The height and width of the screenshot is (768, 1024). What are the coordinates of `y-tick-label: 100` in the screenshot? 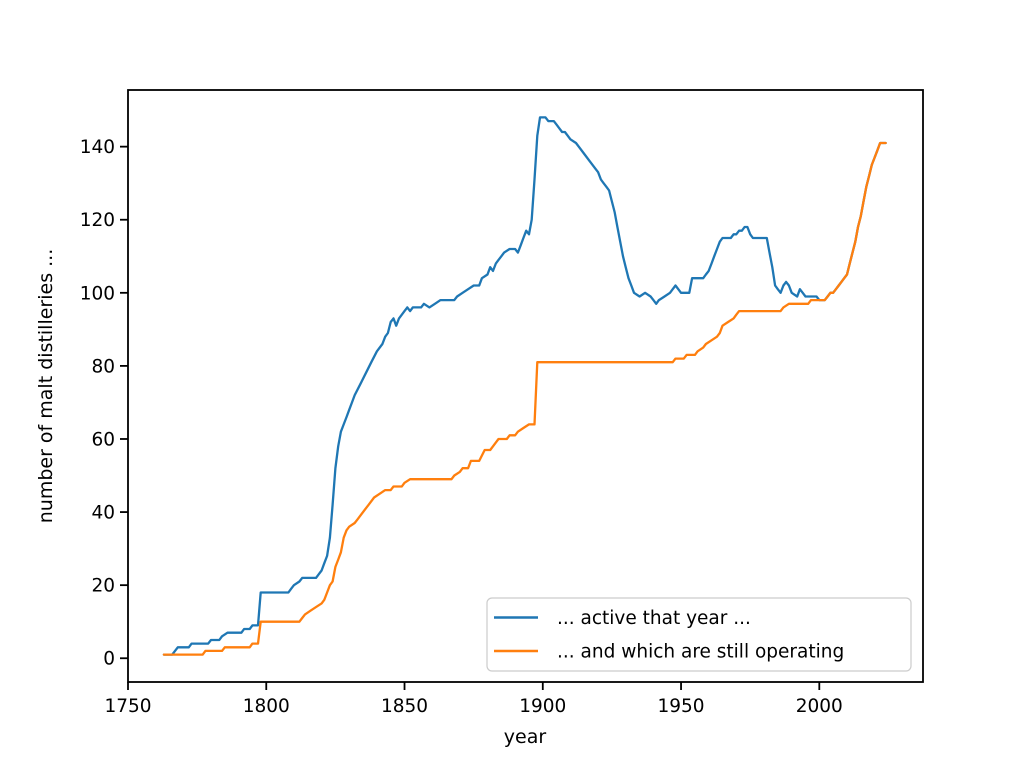 It's located at (97, 293).